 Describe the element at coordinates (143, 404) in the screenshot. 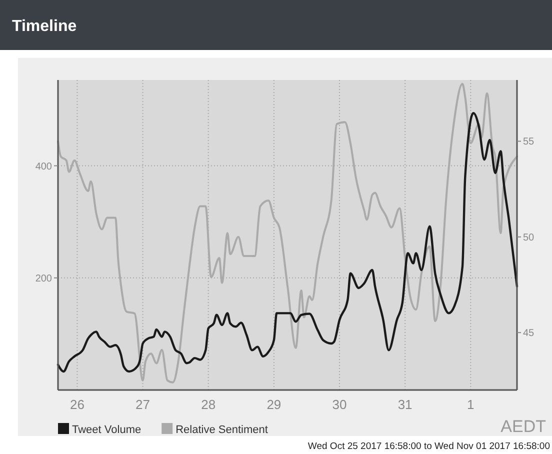

I see `x-tick-label: 27` at that location.